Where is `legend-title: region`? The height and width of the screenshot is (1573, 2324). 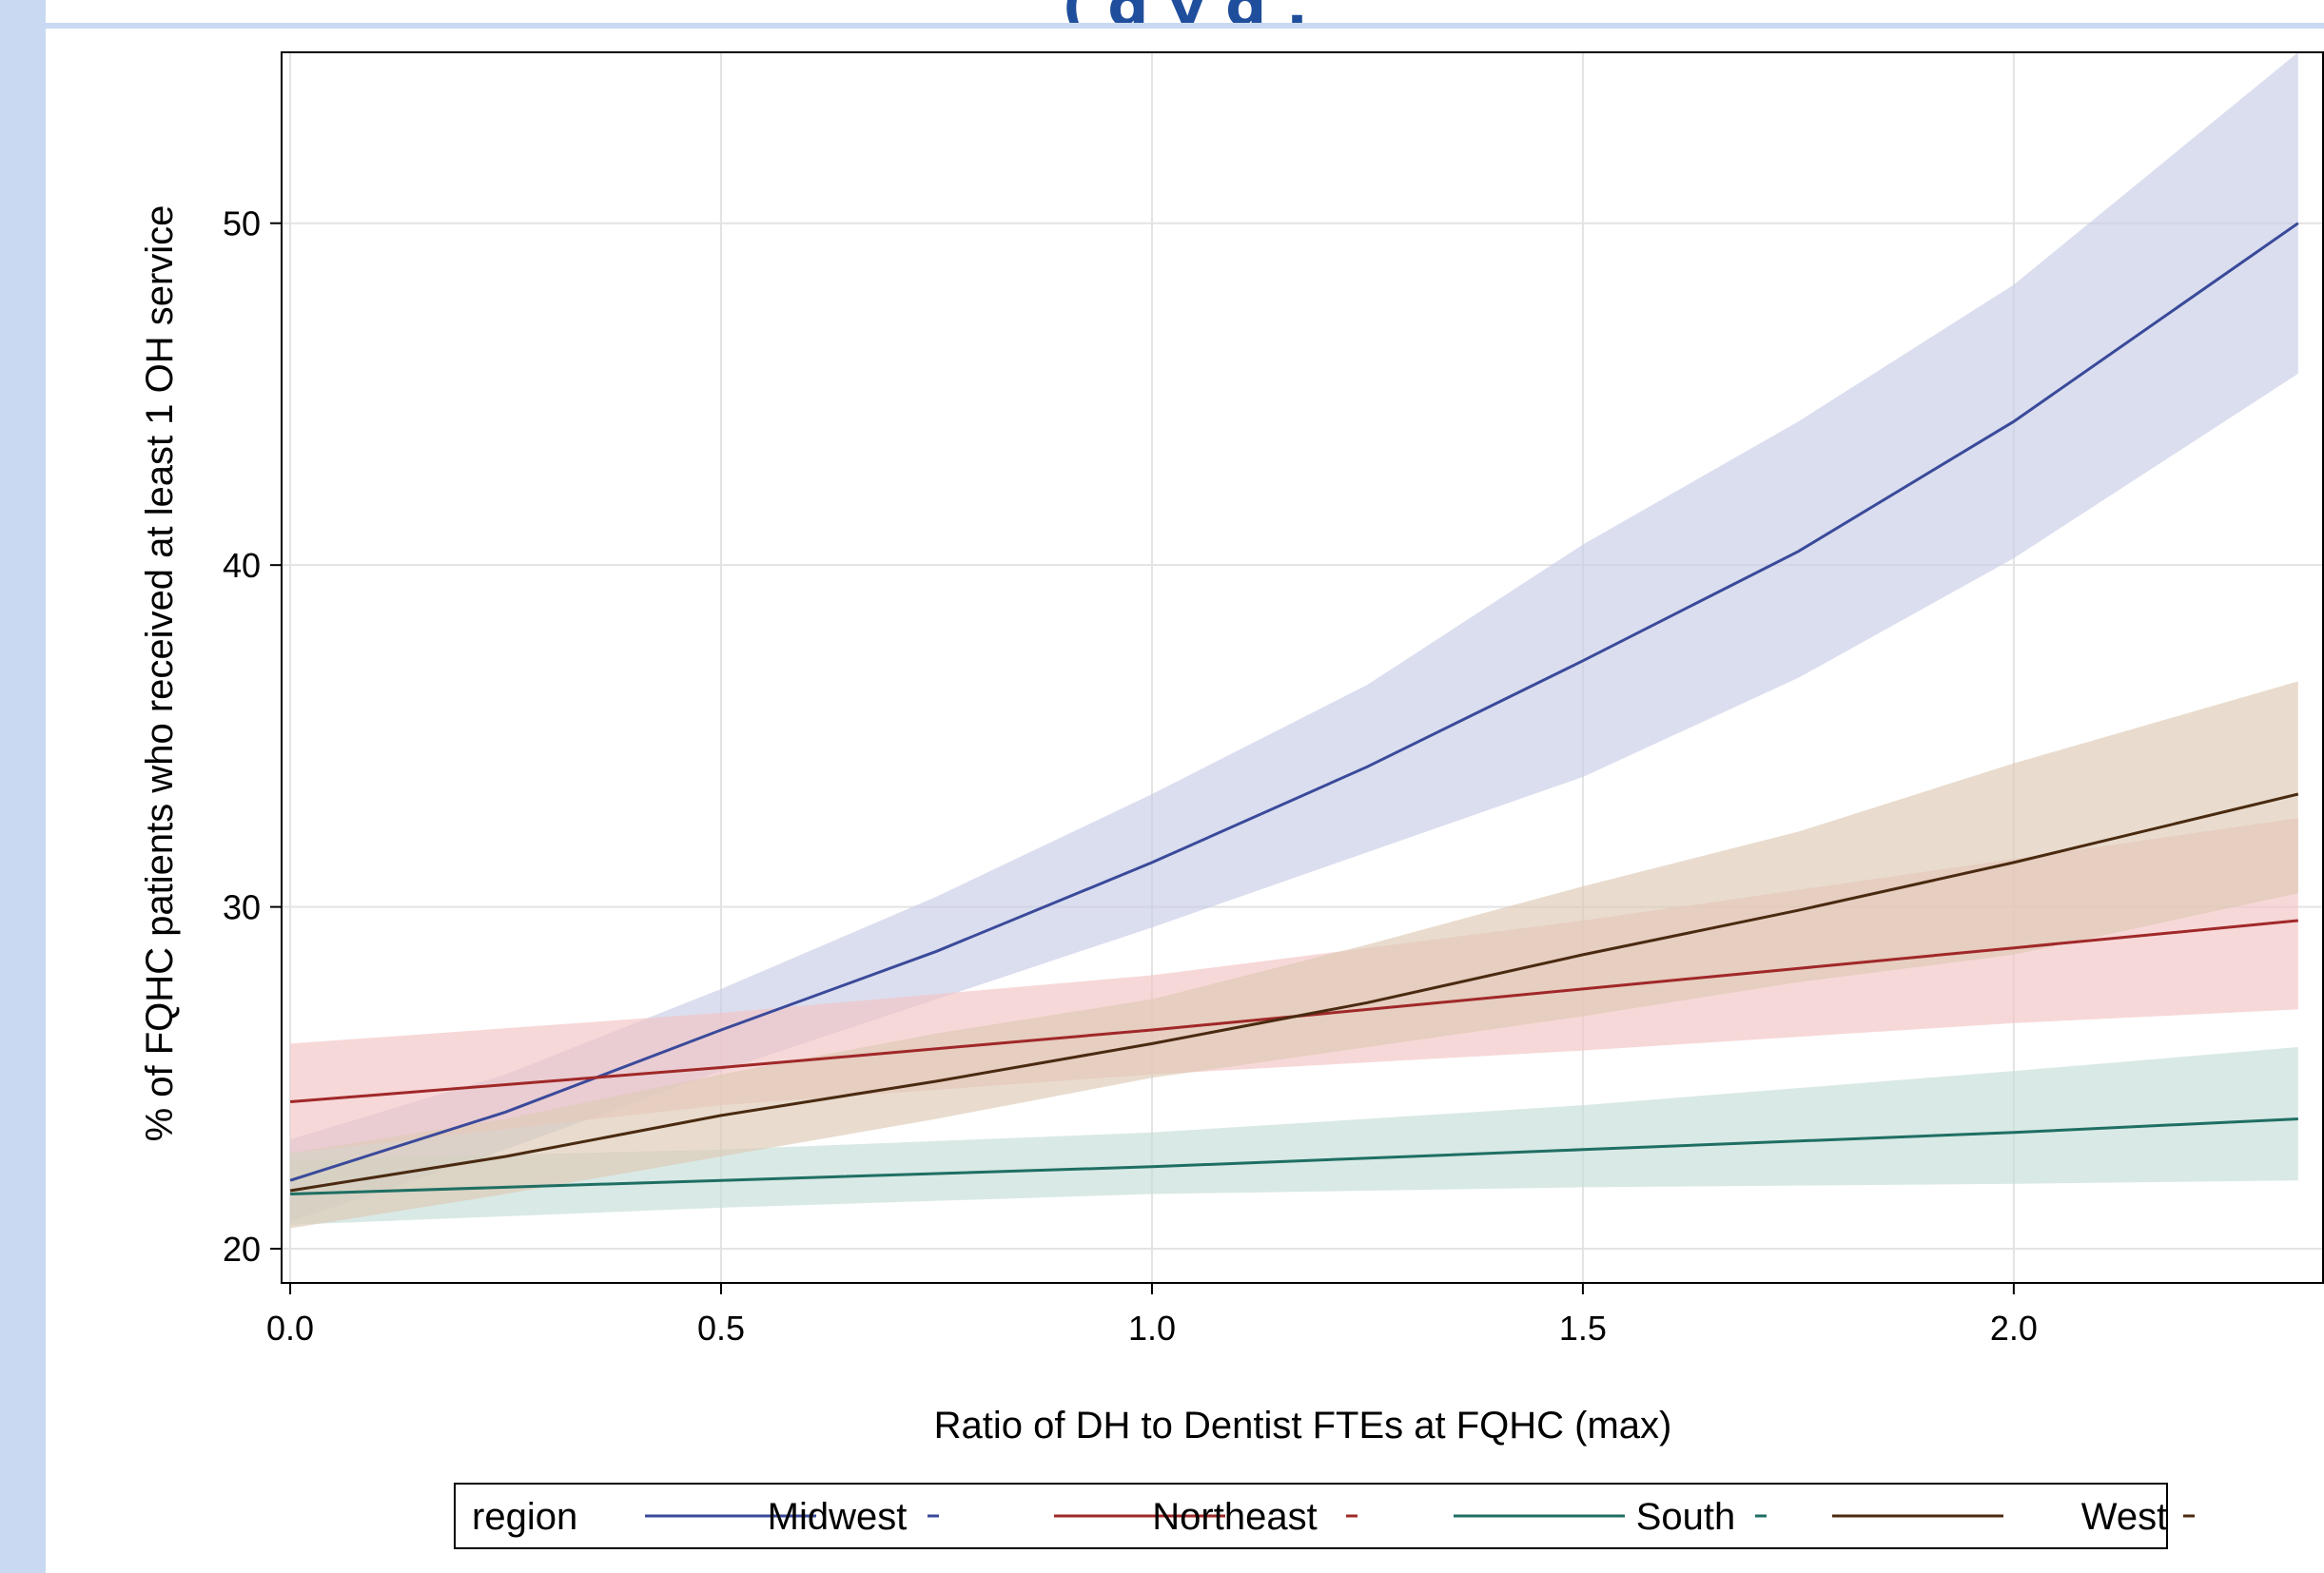 legend-title: region is located at coordinates (524, 1517).